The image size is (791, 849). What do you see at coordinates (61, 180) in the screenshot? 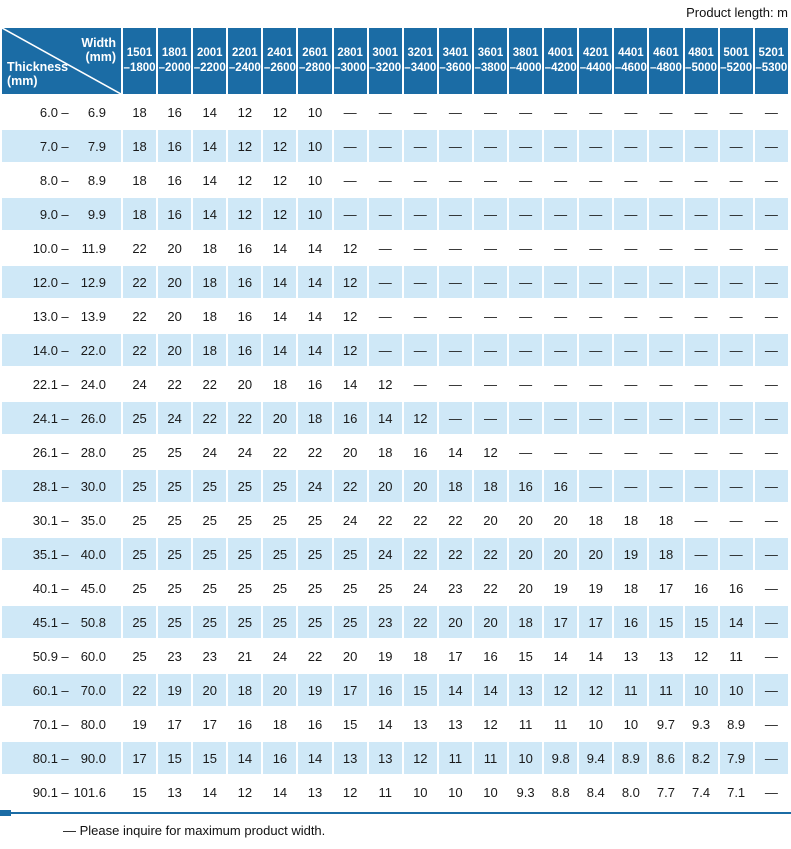
I see `thickness-range-cell: 8.0– 8.9` at bounding box center [61, 180].